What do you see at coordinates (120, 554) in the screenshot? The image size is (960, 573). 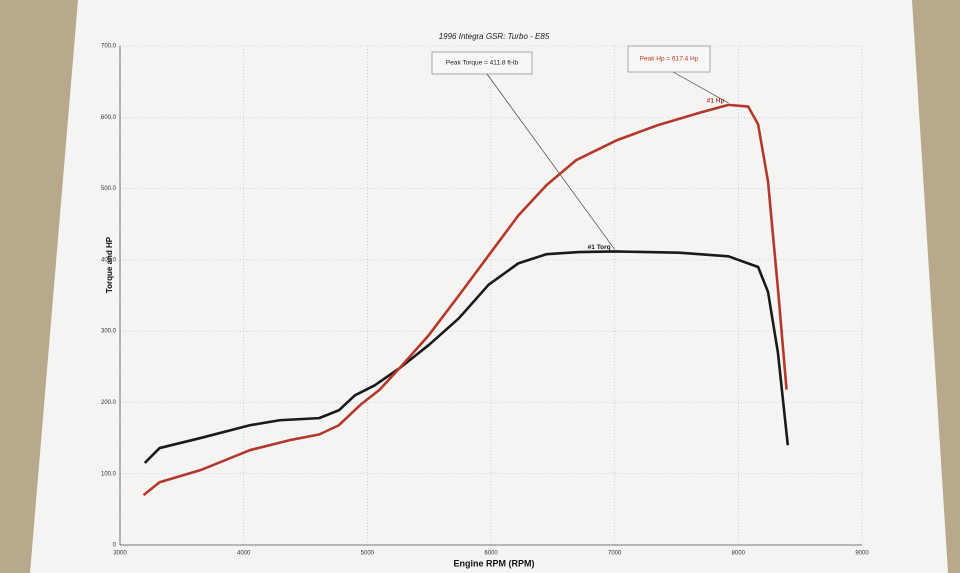 I see `x-tick-label: 3000` at bounding box center [120, 554].